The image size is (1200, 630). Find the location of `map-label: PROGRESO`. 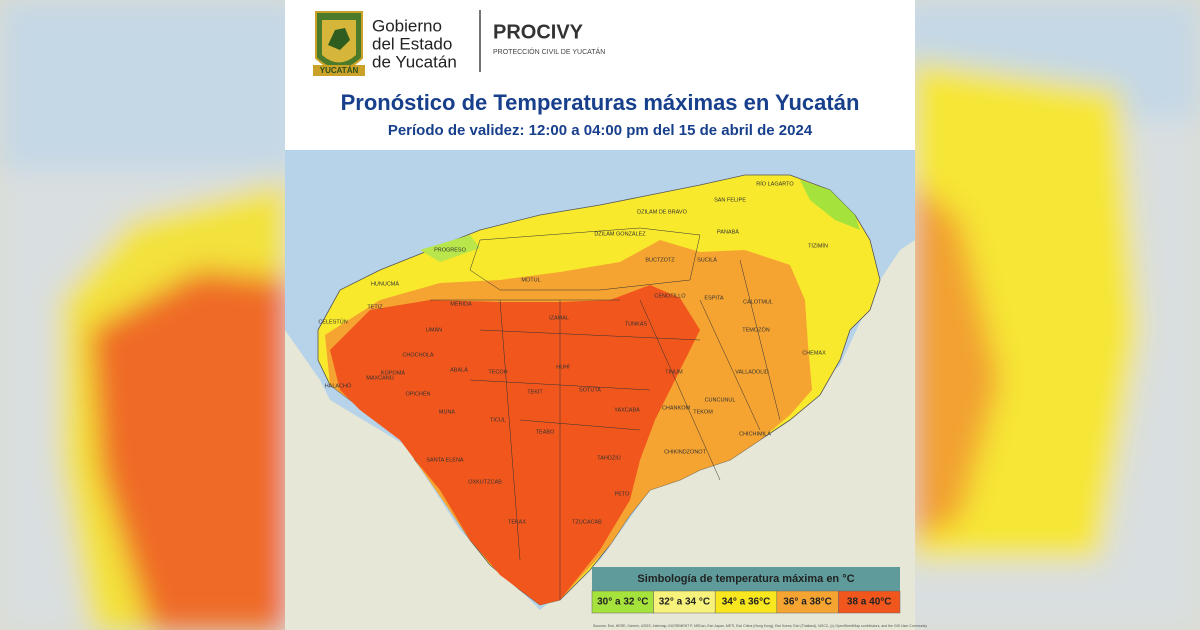

map-label: PROGRESO is located at coordinates (450, 250).